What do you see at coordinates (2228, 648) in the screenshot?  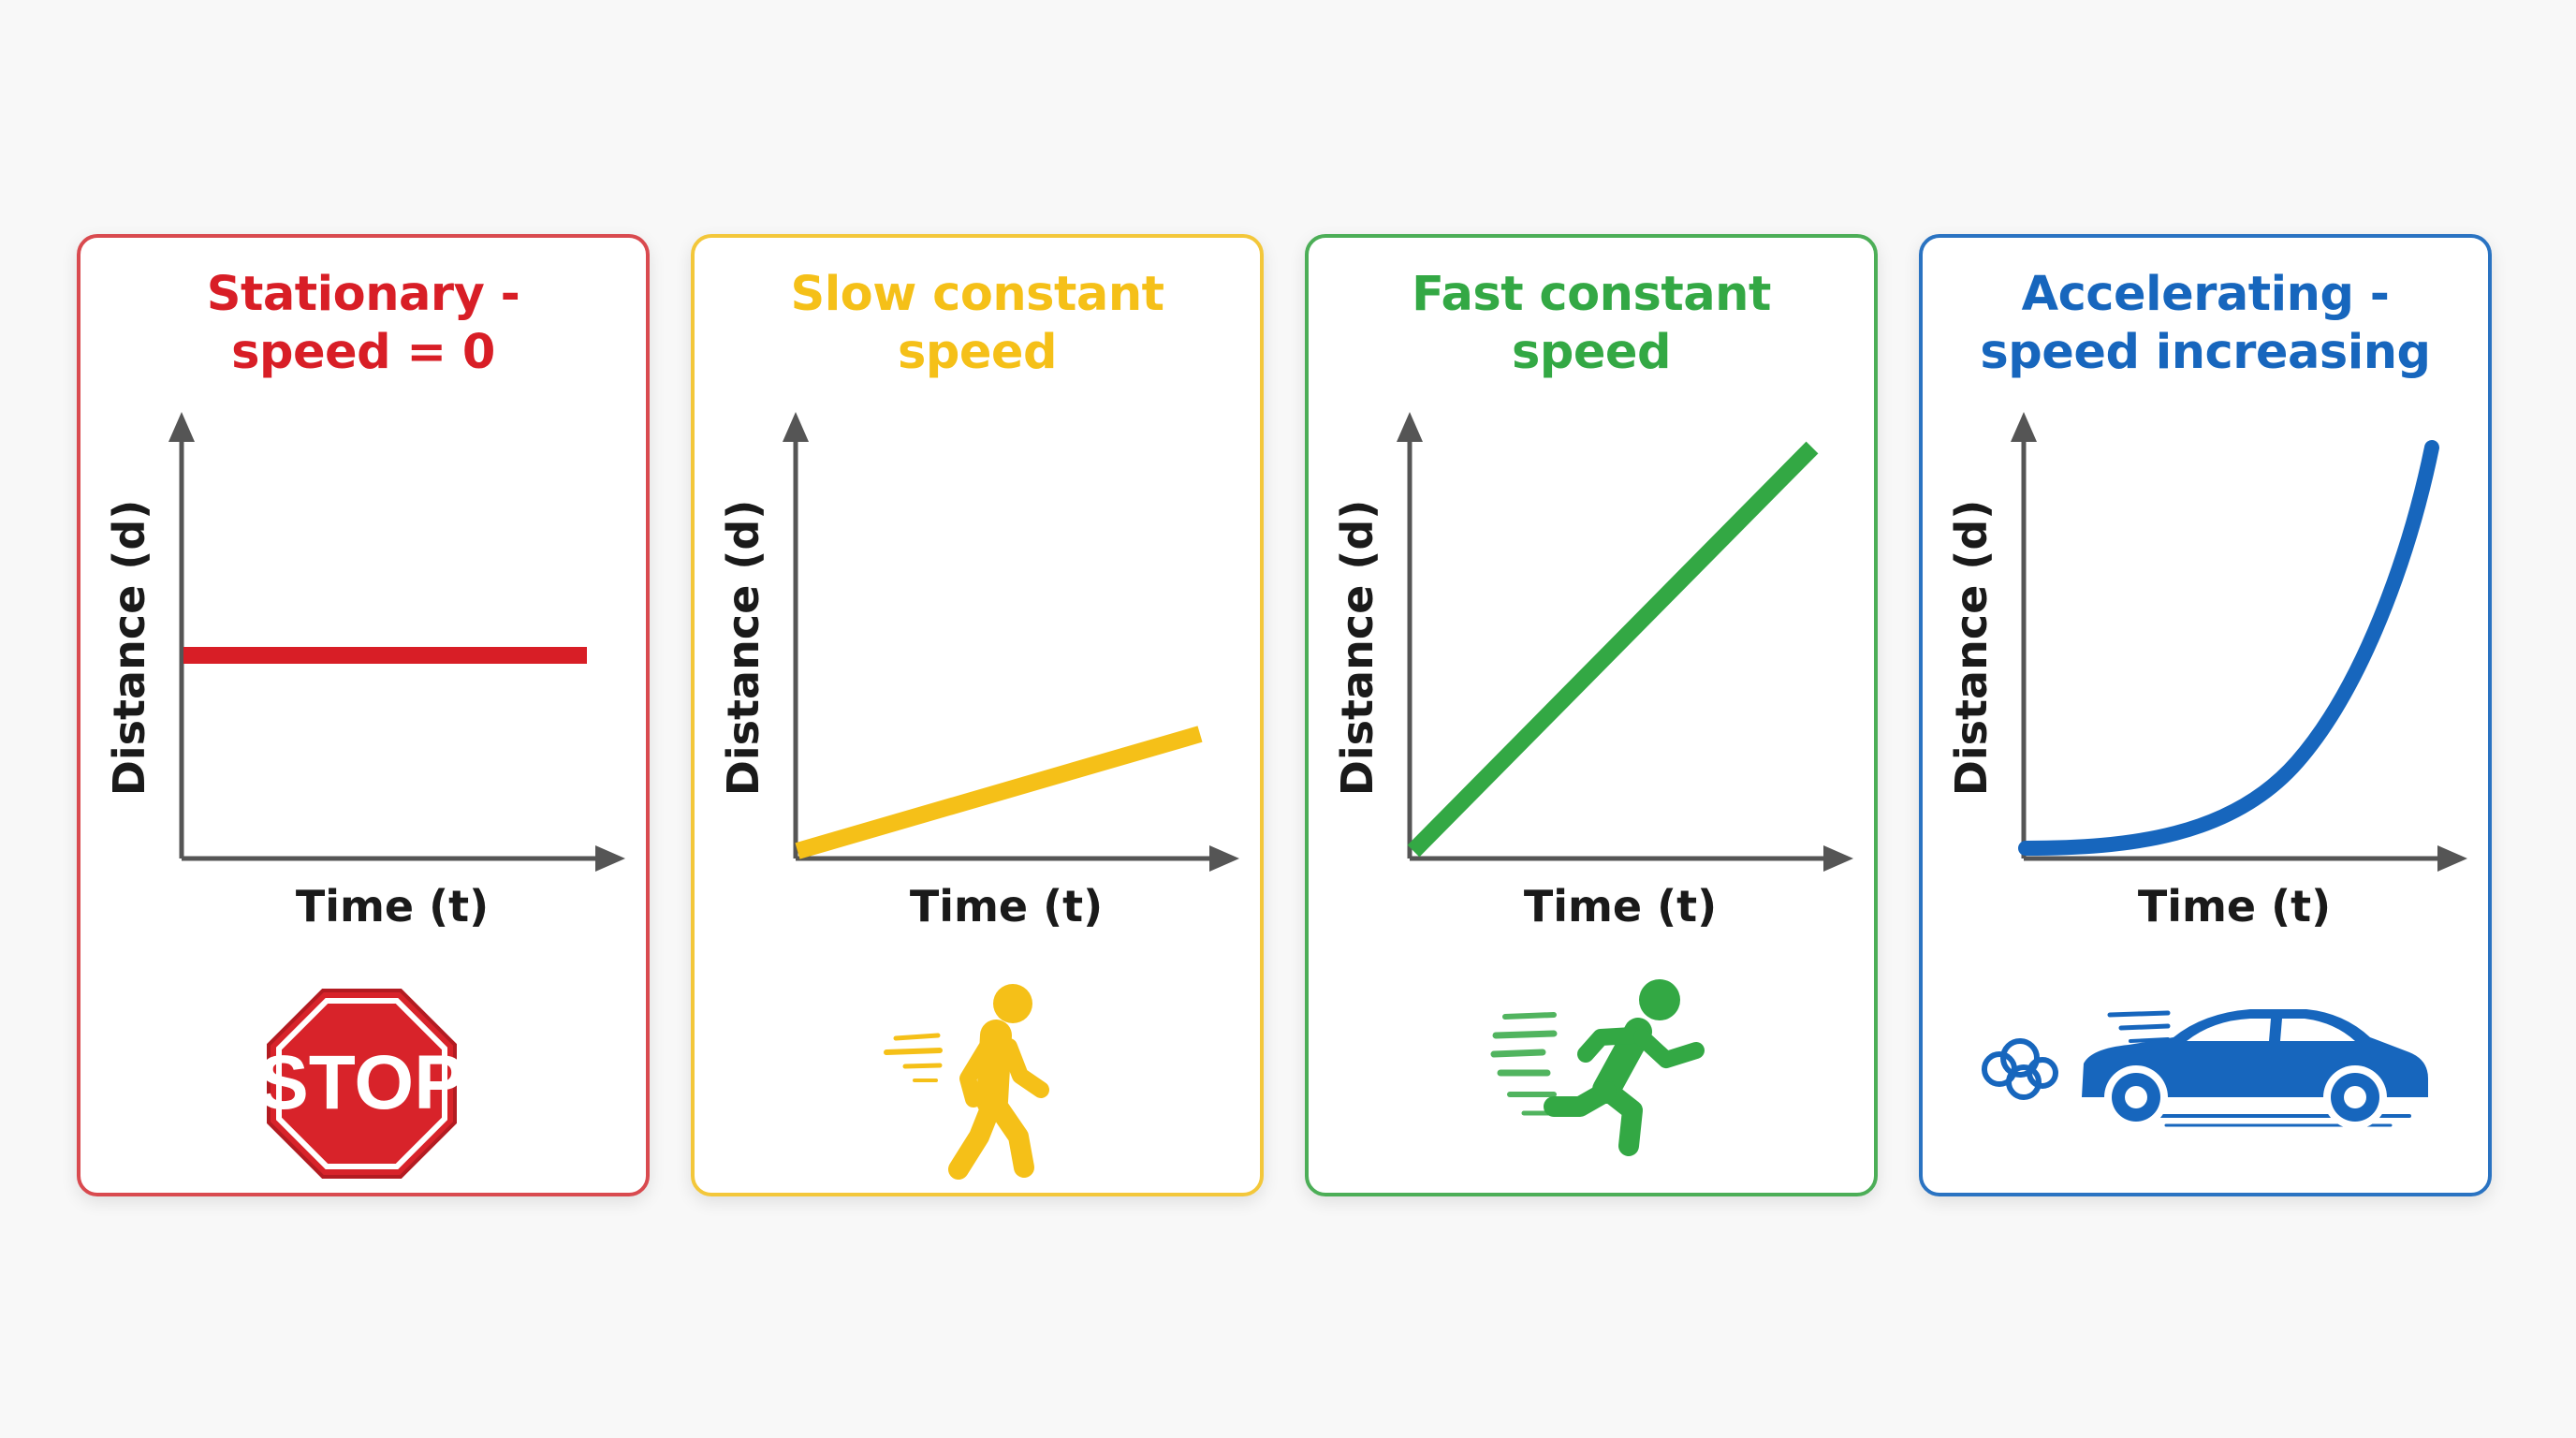 I see `distance-curve` at bounding box center [2228, 648].